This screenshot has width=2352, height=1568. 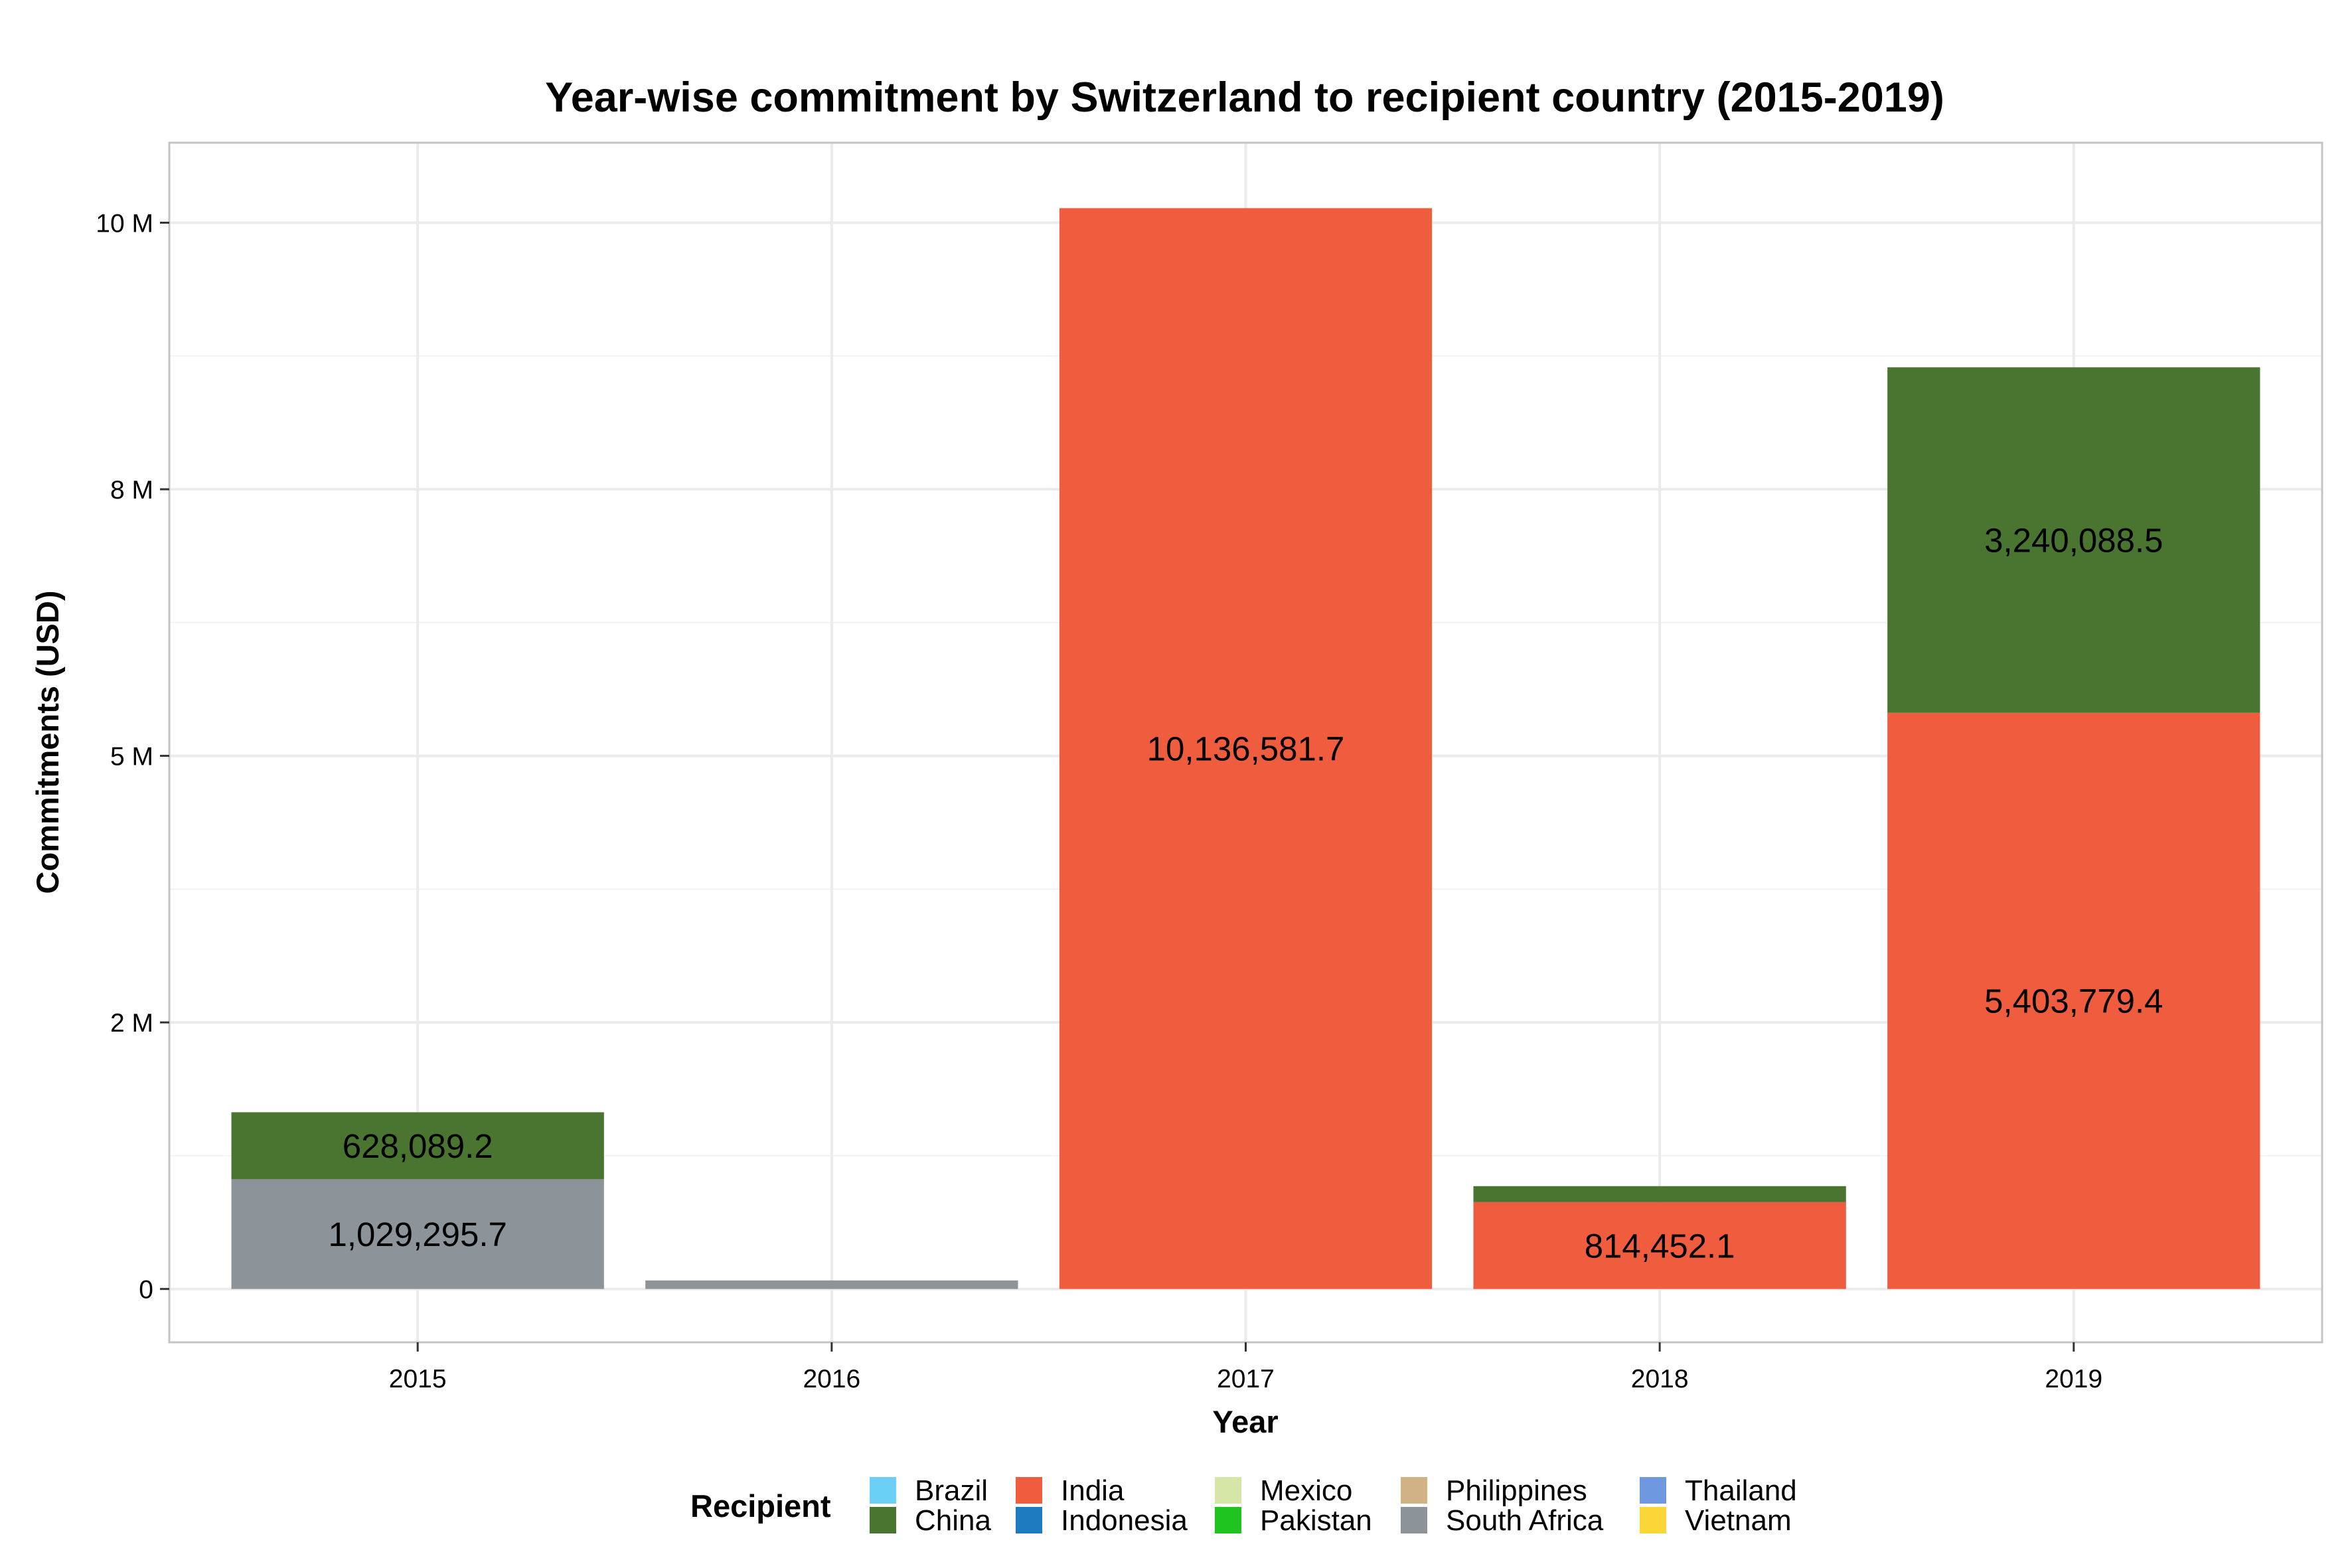 I want to click on bar-china-2015, so click(x=418, y=1146).